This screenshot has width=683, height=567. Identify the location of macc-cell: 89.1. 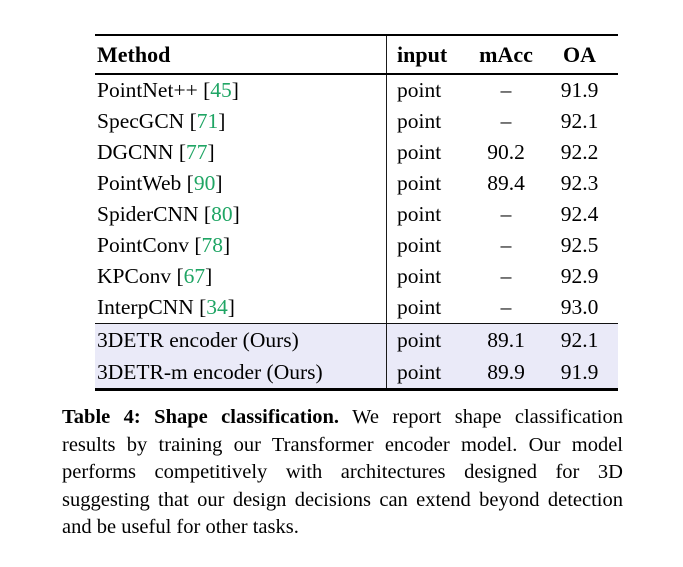
(506, 340).